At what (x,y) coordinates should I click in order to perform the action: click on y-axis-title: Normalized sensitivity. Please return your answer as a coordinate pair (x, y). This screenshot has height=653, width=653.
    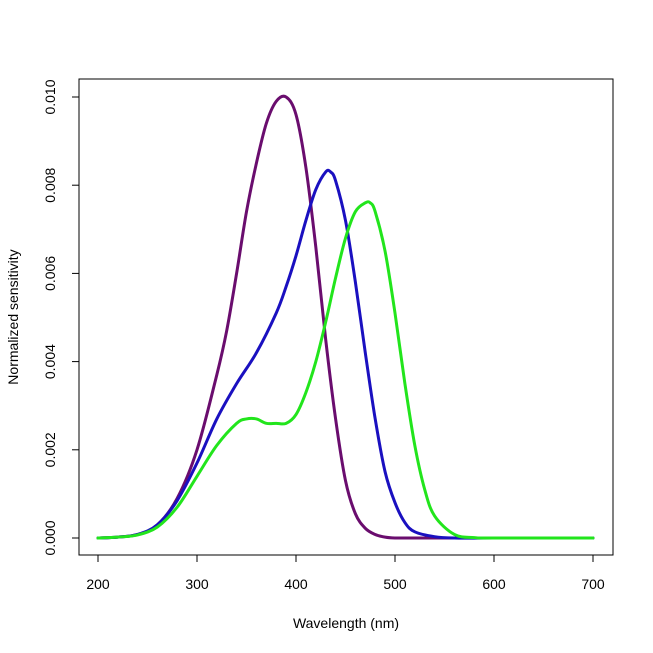
    Looking at the image, I should click on (13, 316).